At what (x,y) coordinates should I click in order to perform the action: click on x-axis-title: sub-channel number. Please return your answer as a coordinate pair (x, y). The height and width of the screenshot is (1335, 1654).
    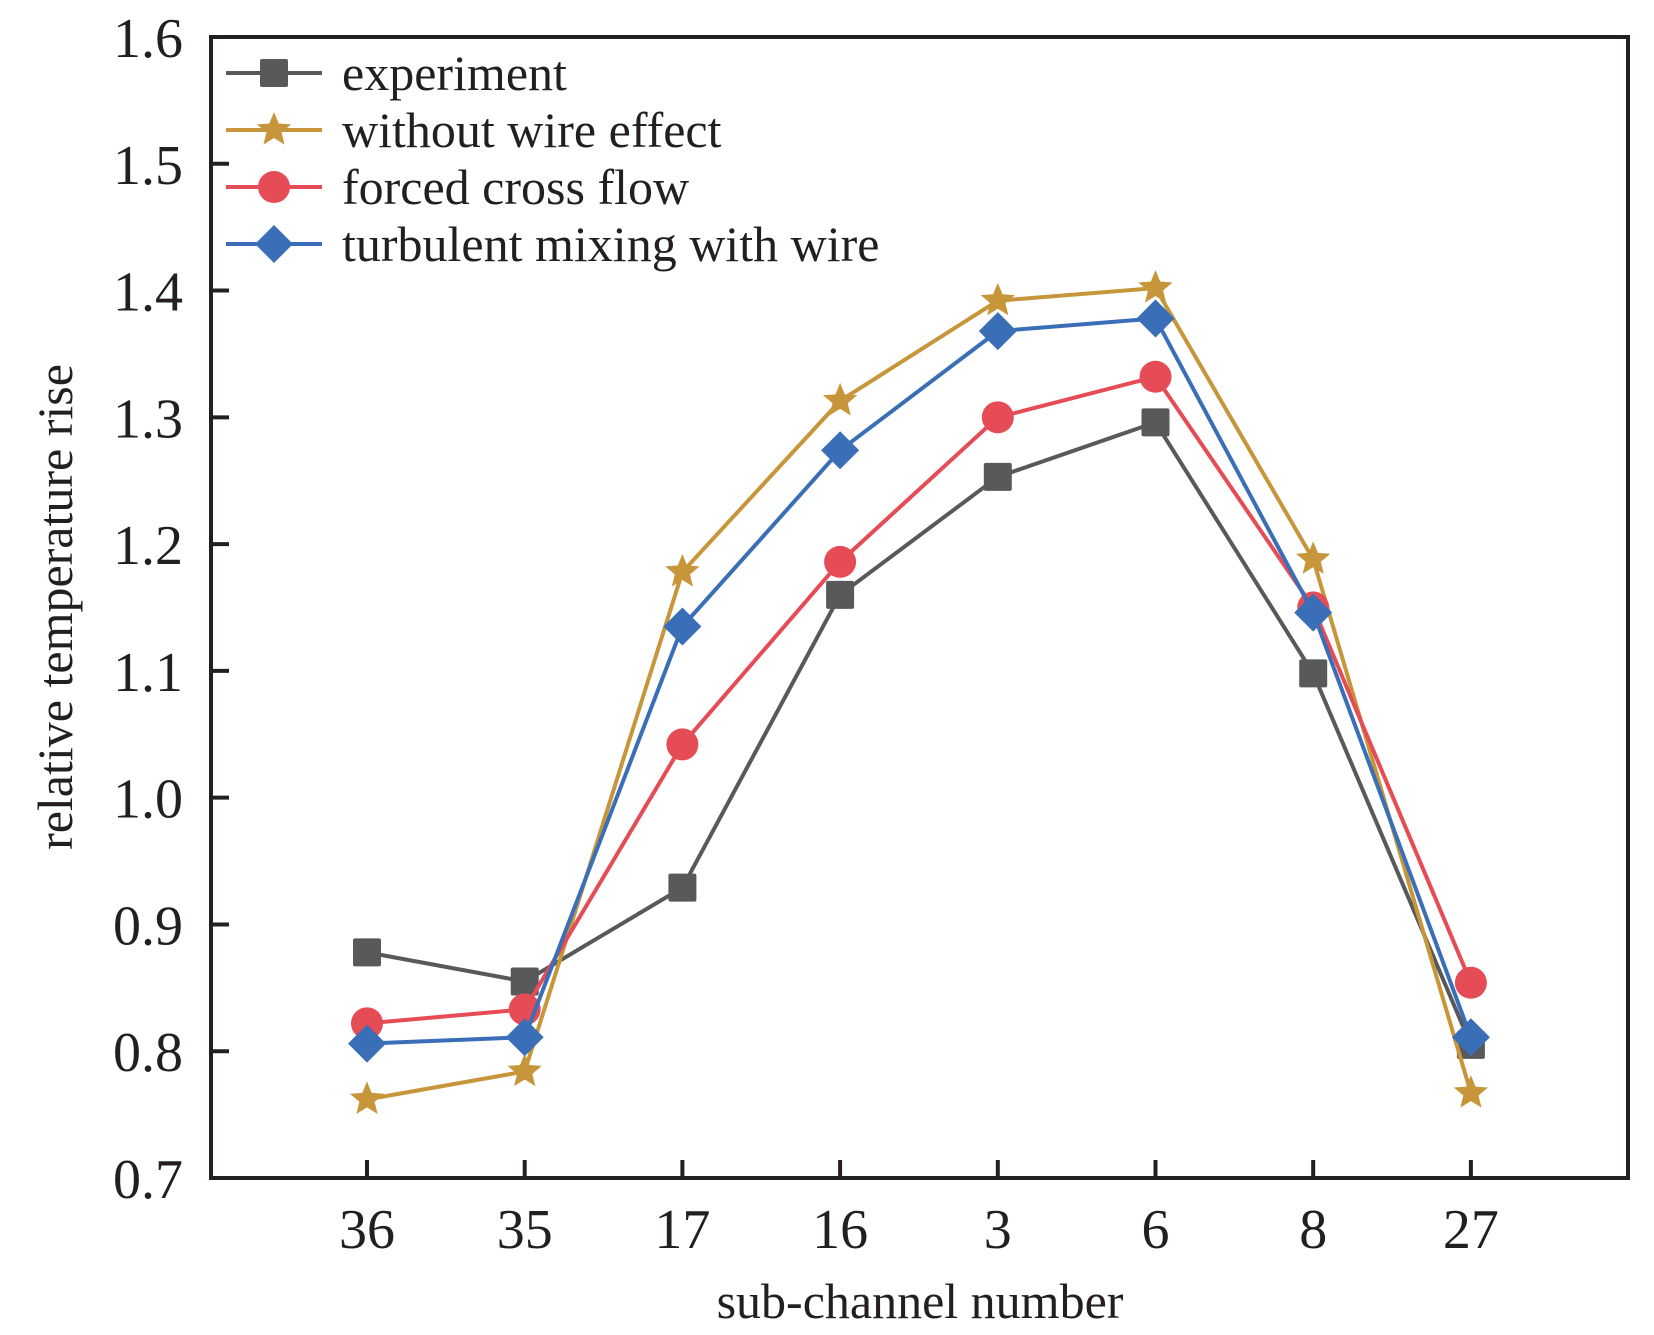
    Looking at the image, I should click on (920, 1301).